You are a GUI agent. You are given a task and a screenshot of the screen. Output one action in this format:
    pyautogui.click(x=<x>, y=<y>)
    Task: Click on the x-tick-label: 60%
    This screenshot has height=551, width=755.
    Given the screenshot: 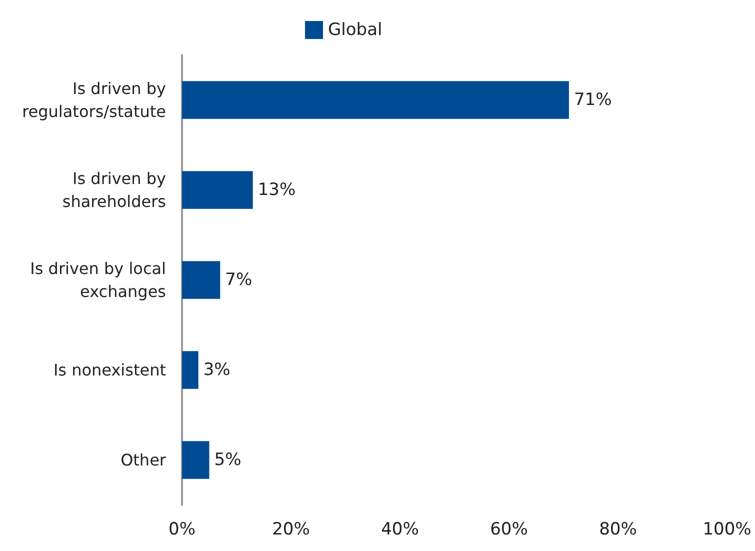 What is the action you would take?
    pyautogui.click(x=509, y=530)
    